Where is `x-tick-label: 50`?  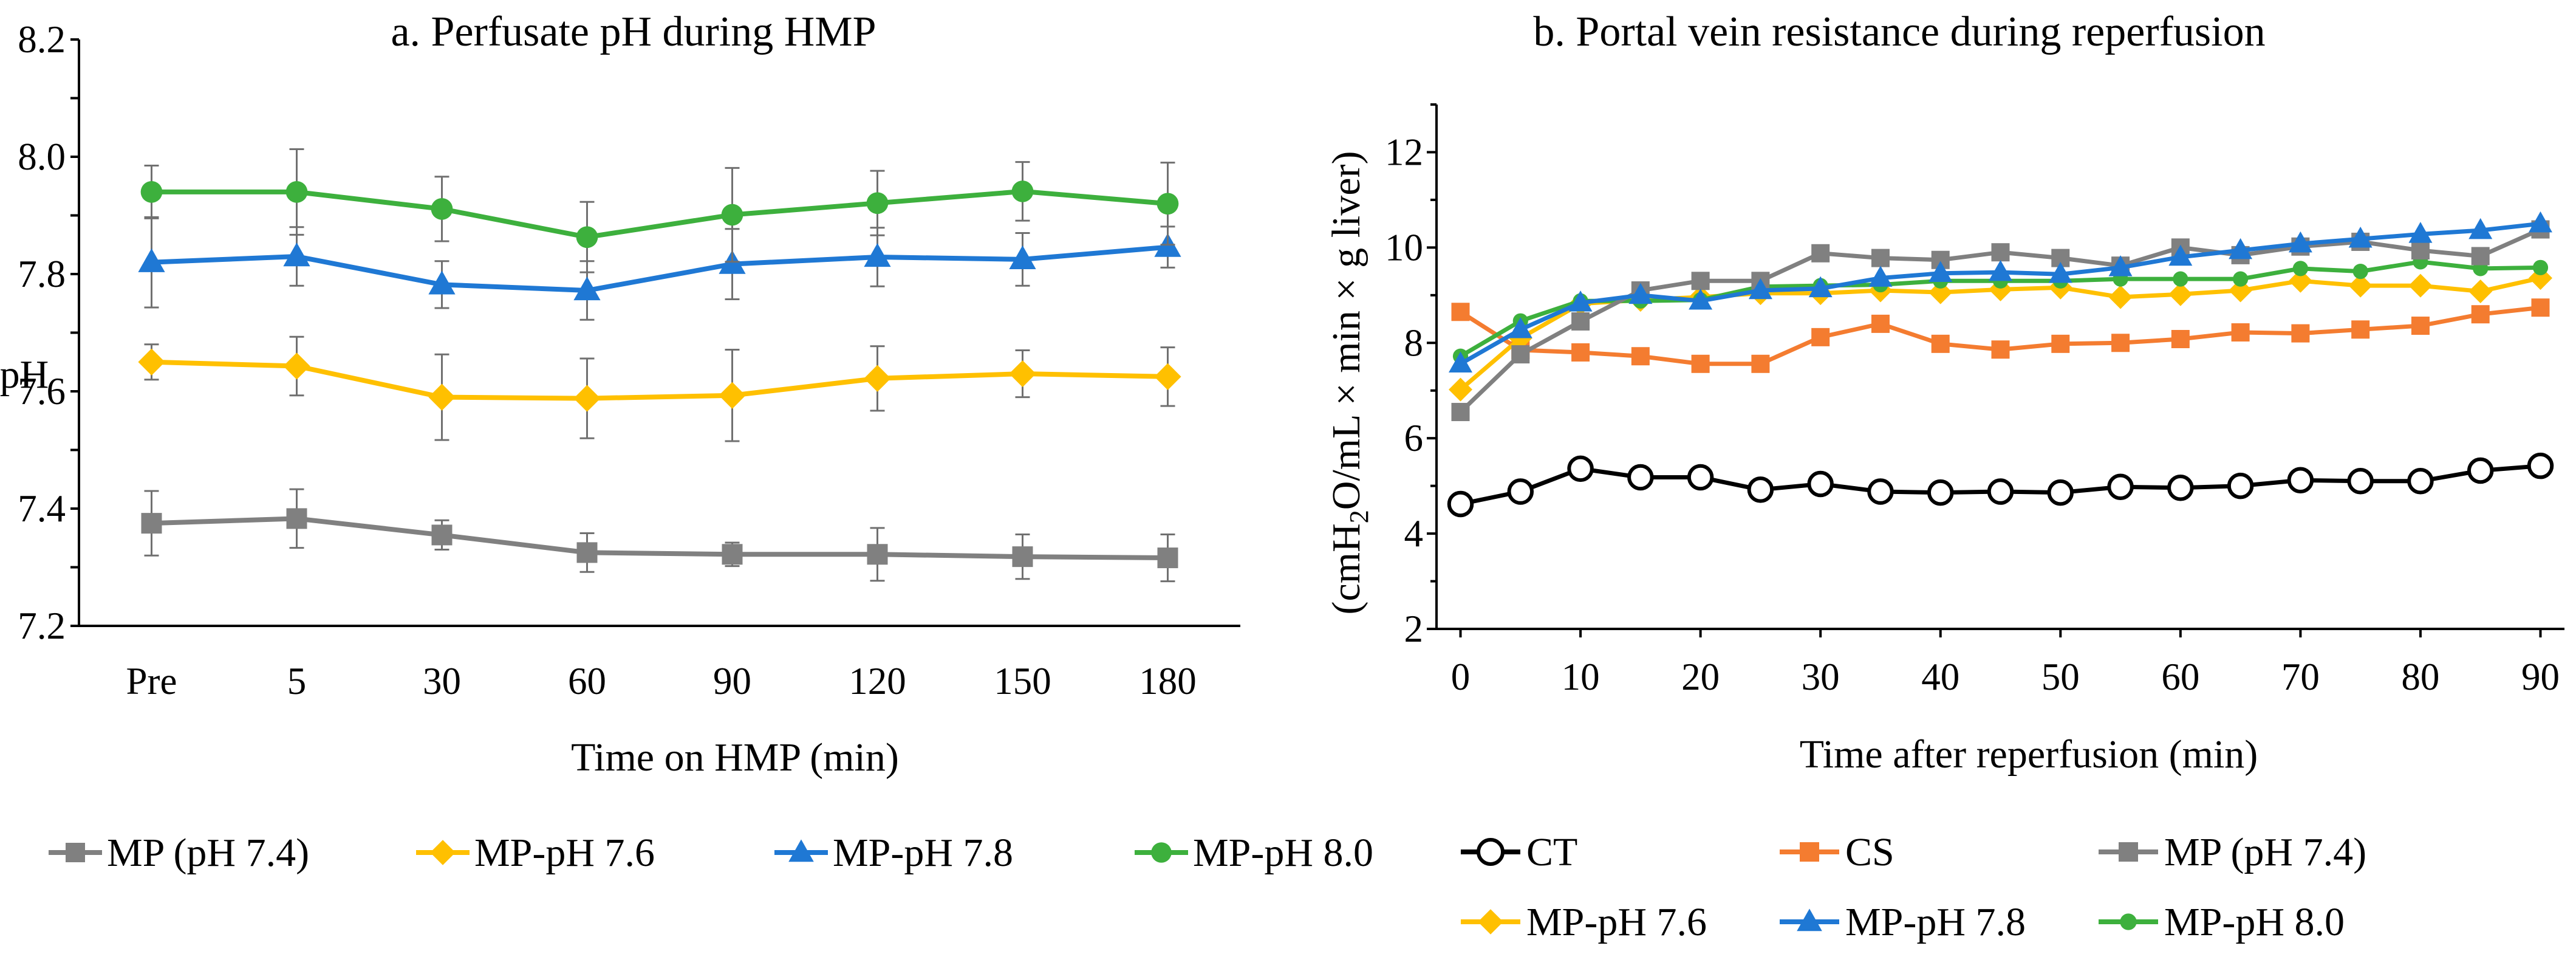
x-tick-label: 50 is located at coordinates (2060, 677).